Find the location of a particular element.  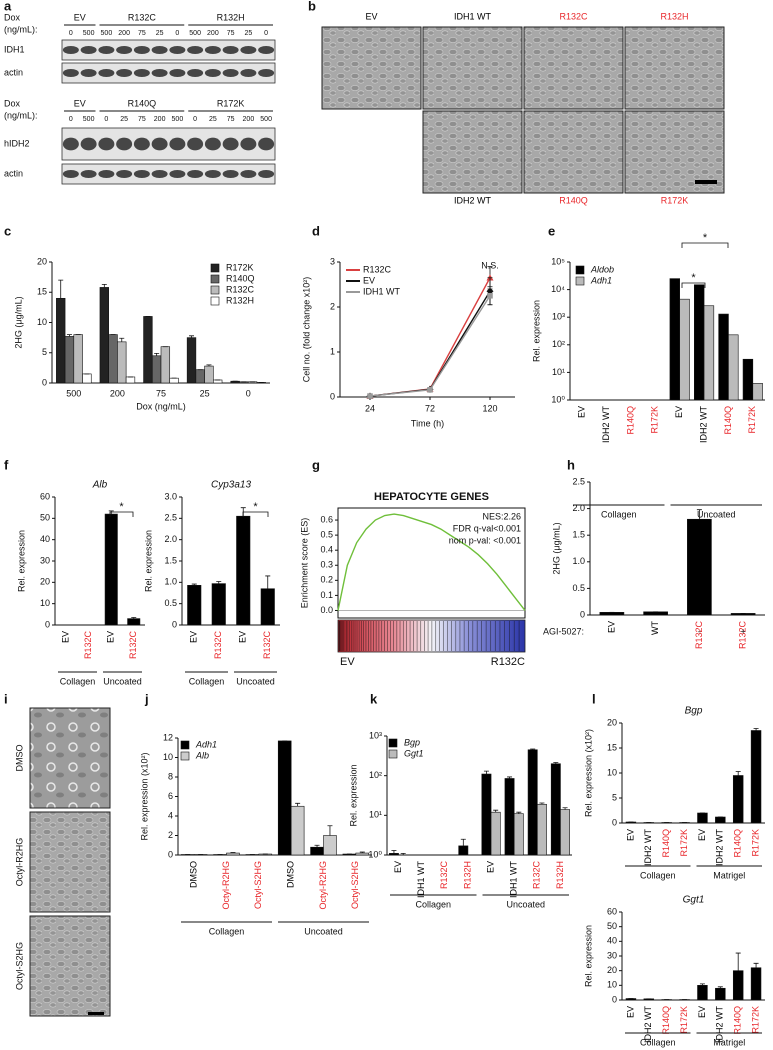

y-tick-label: 0.1 is located at coordinates (326, 595).